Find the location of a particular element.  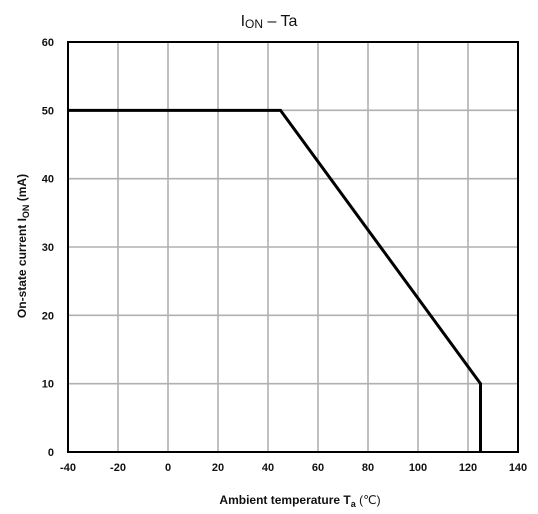

y-tick-label: 30 is located at coordinates (48, 248).